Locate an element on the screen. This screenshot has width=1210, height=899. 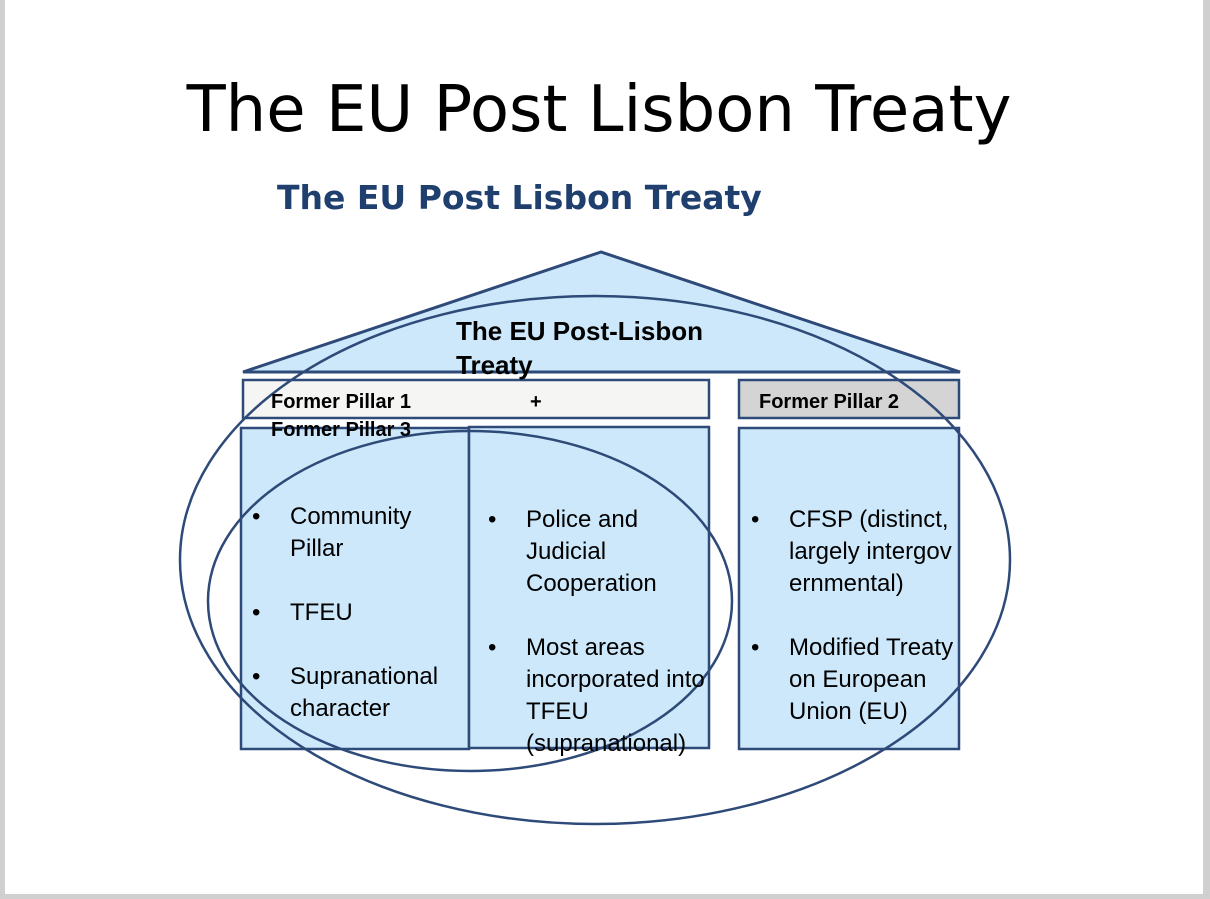
slide-title: The EU Post Lisbon Treaty is located at coordinates (599, 110).